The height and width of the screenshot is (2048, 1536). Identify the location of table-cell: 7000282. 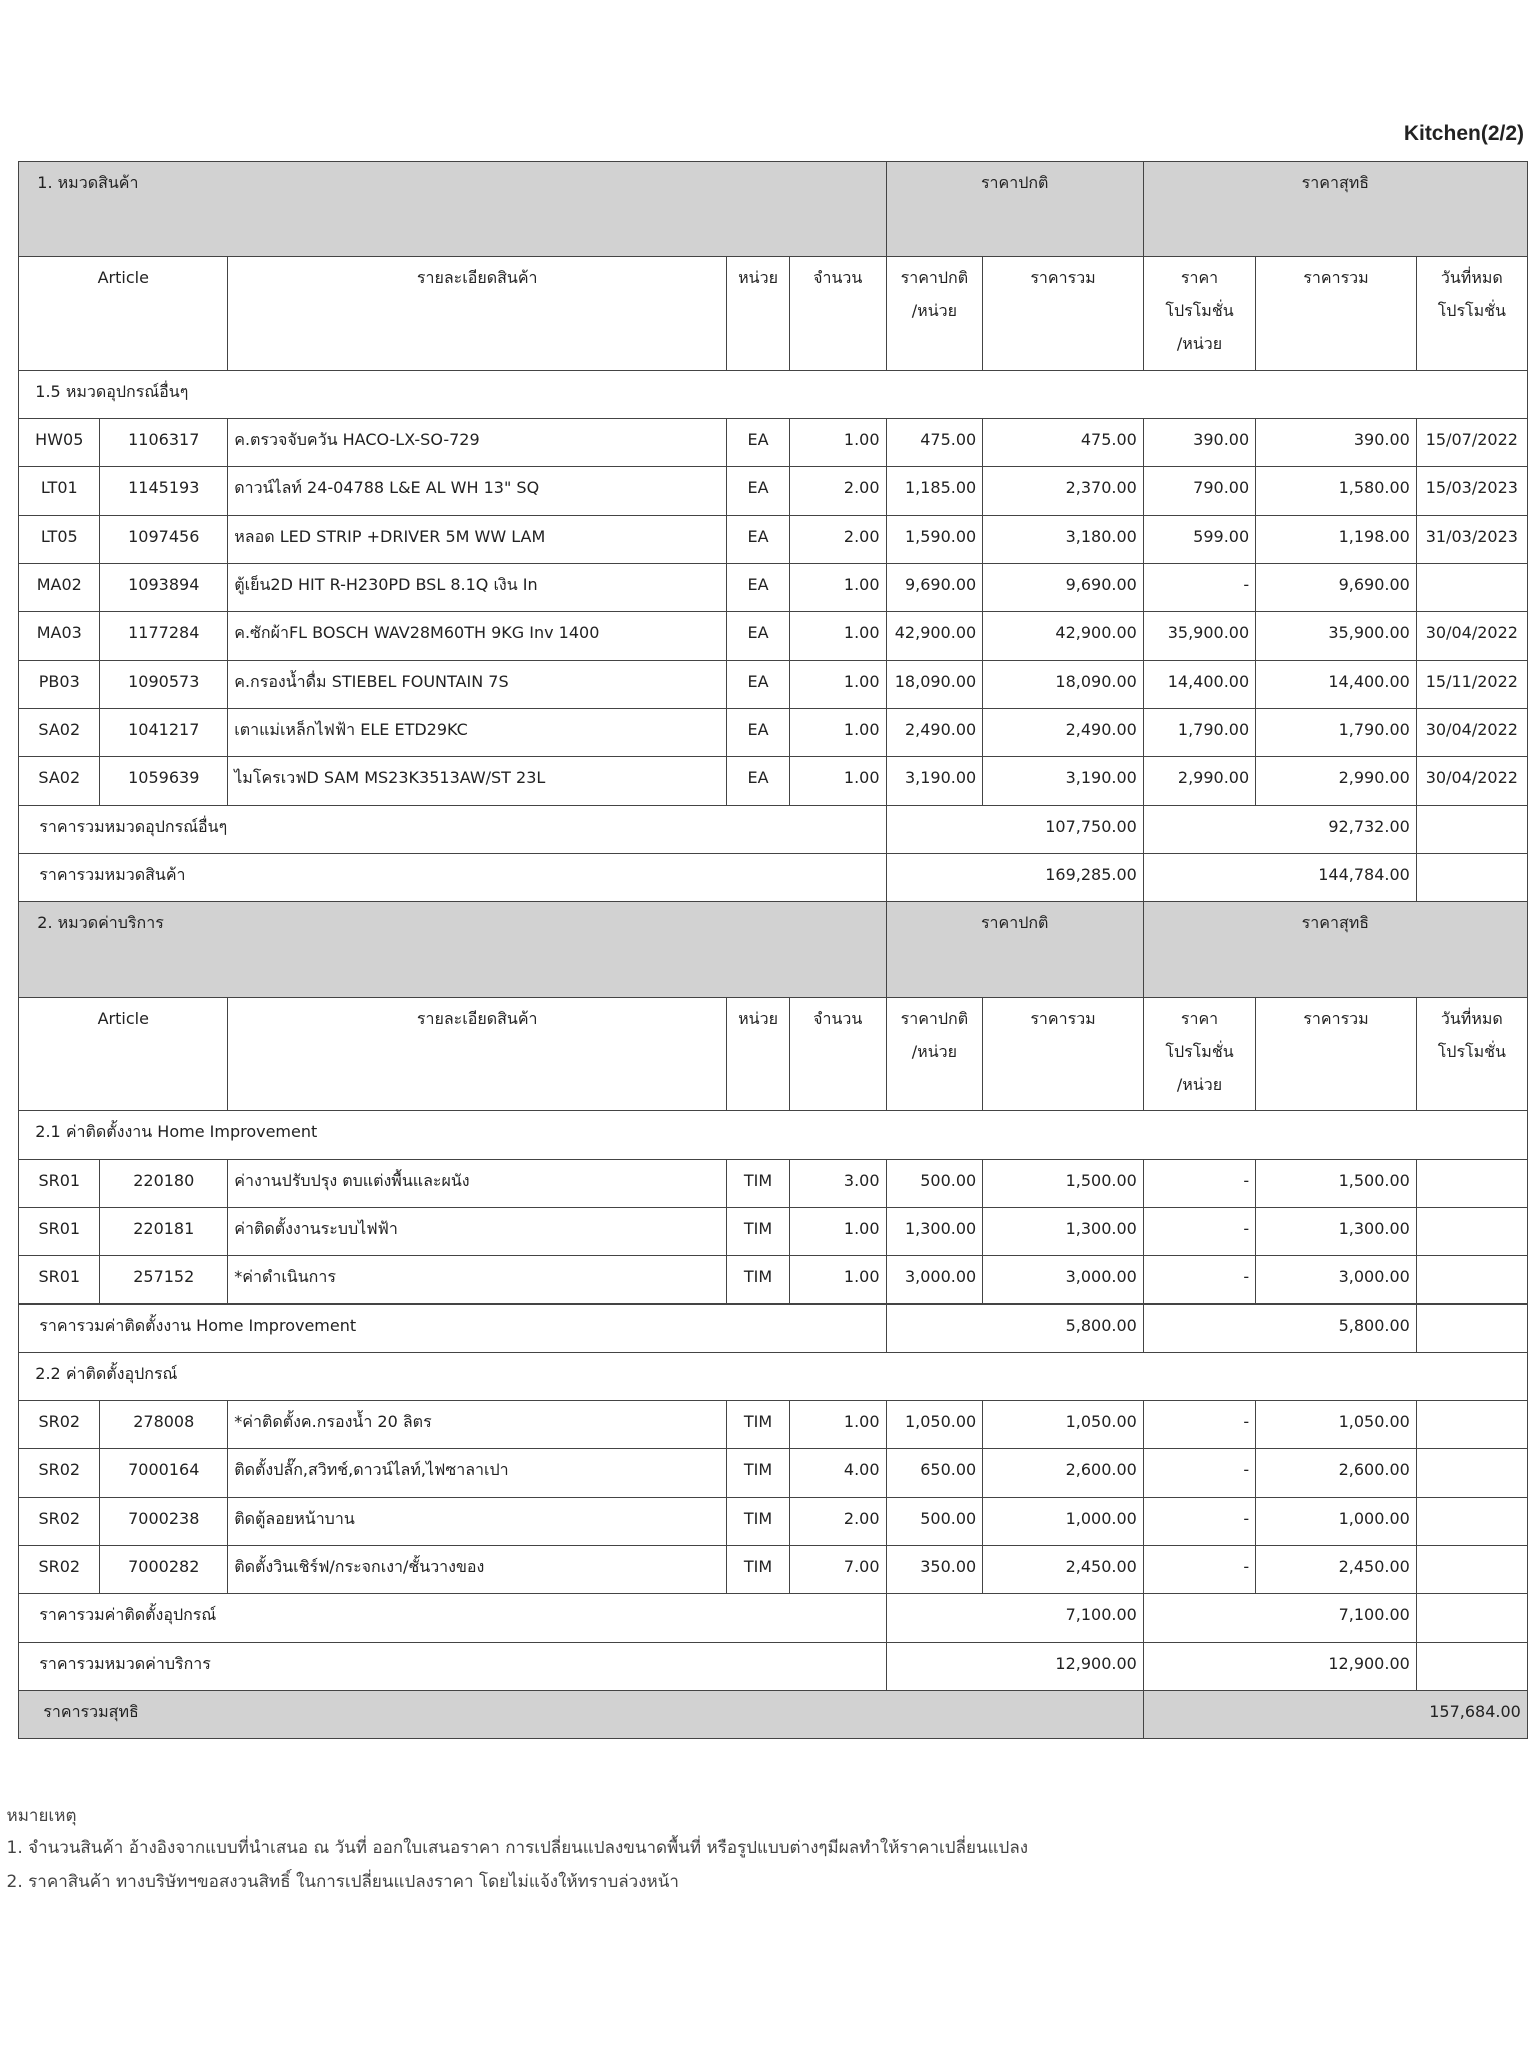
(164, 1570).